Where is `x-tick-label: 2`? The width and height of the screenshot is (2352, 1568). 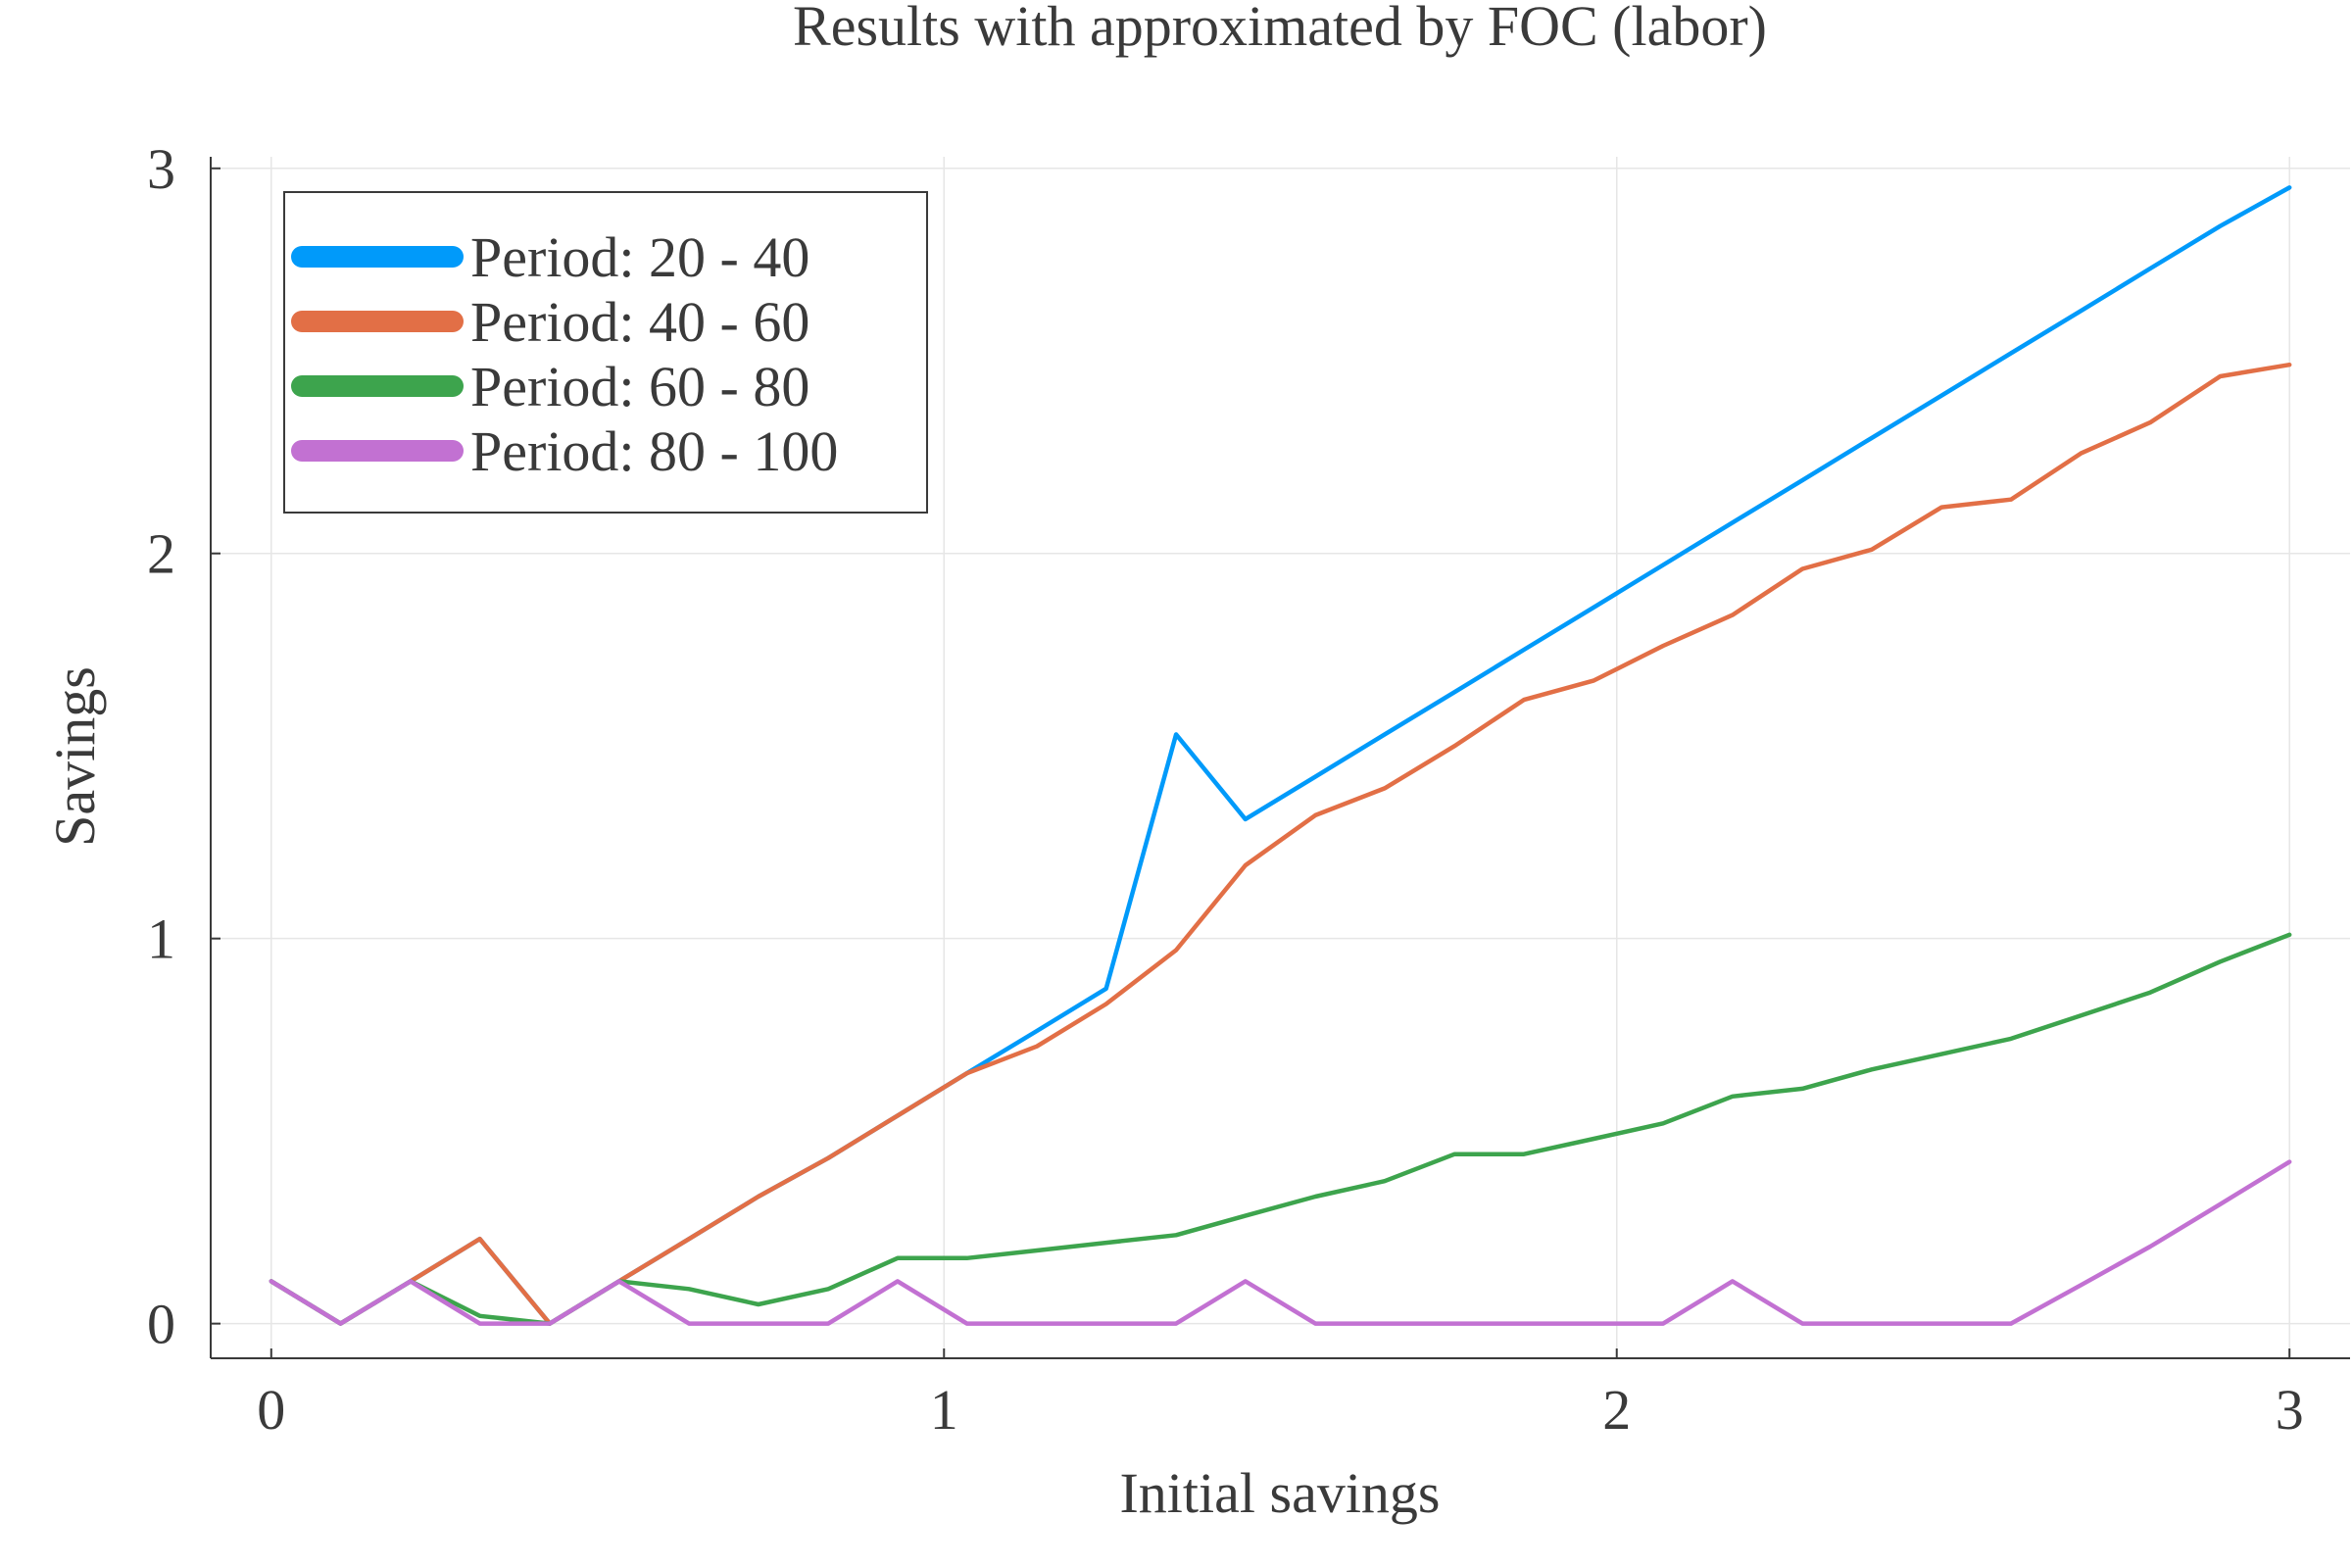 x-tick-label: 2 is located at coordinates (1616, 1410).